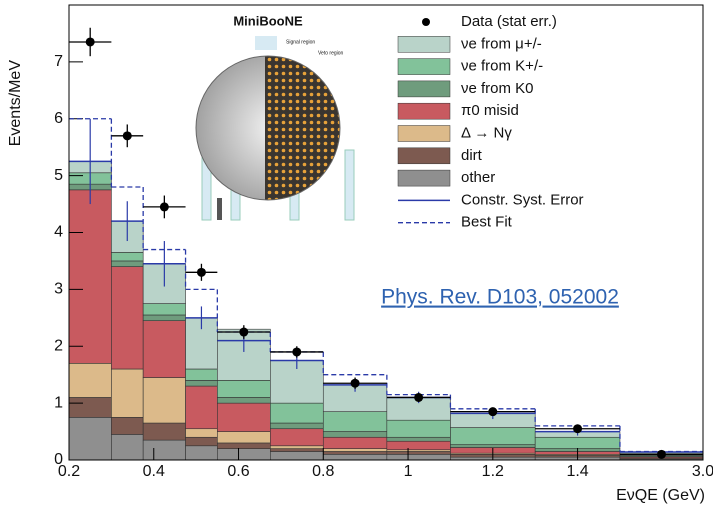 The height and width of the screenshot is (510, 713). Describe the element at coordinates (497, 88) in the screenshot. I see `legend-label: νe from K0` at that location.